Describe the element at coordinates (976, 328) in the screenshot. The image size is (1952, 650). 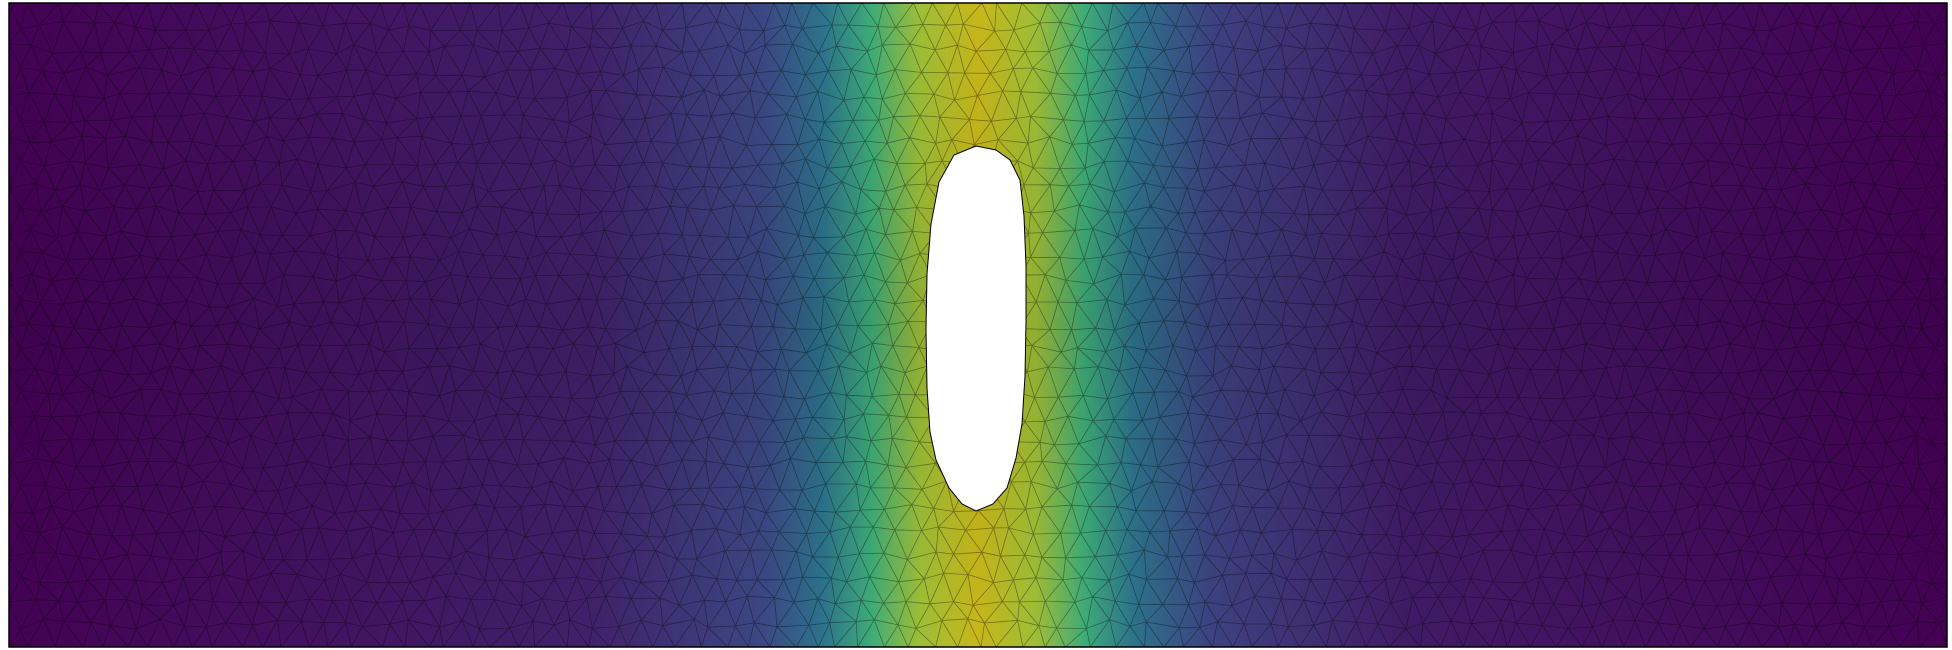
I see `slot-hole` at that location.